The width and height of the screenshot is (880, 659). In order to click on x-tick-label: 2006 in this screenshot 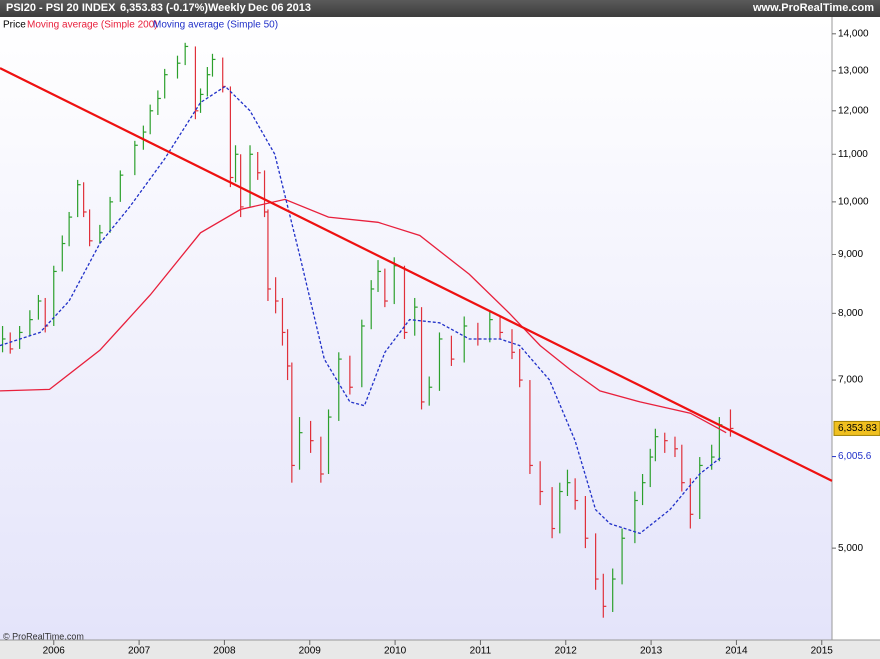, I will do `click(54, 651)`.